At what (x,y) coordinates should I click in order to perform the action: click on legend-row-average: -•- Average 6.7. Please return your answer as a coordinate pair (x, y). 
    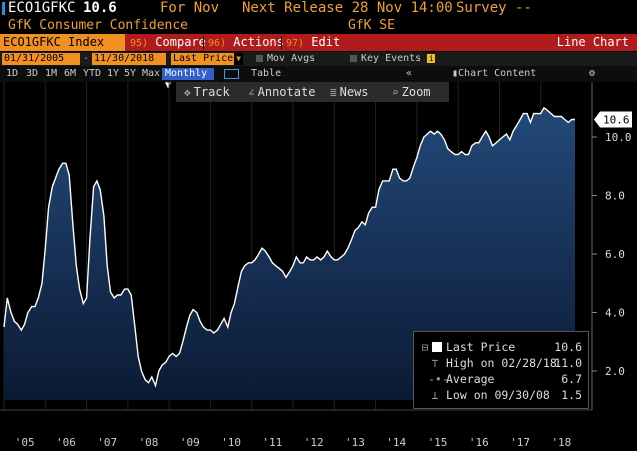
    Looking at the image, I should click on (501, 379).